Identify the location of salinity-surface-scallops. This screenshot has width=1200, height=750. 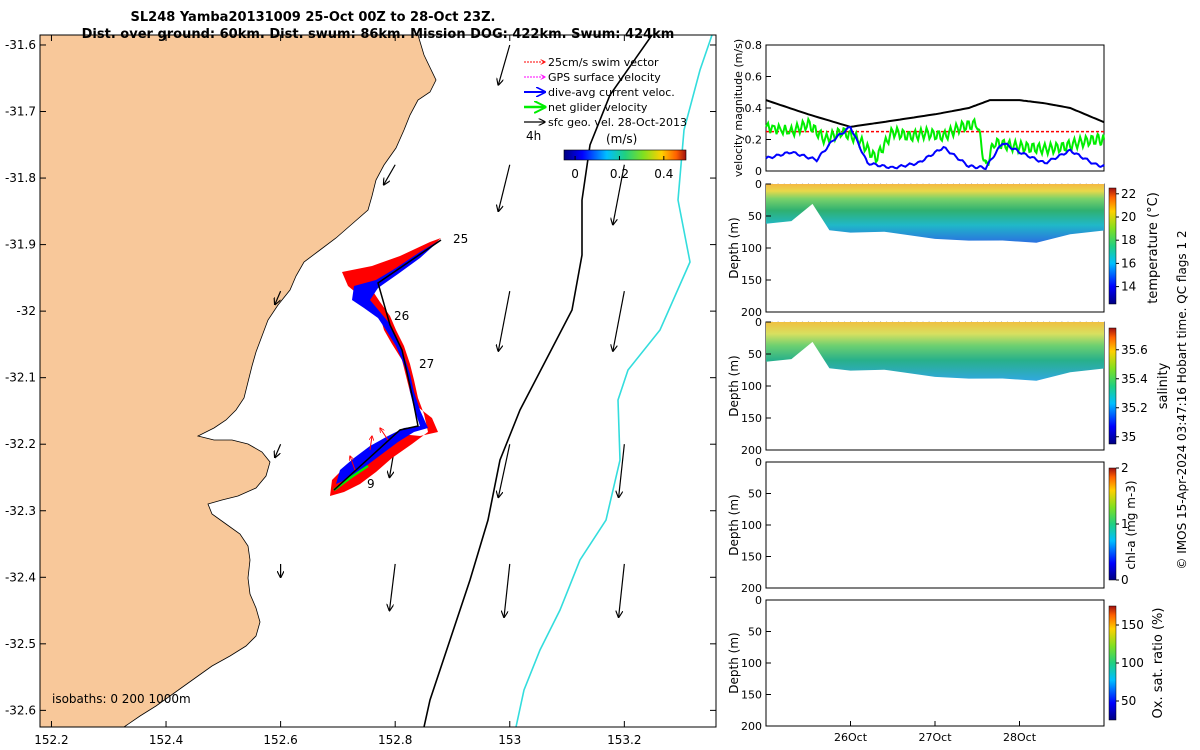
(935, 320).